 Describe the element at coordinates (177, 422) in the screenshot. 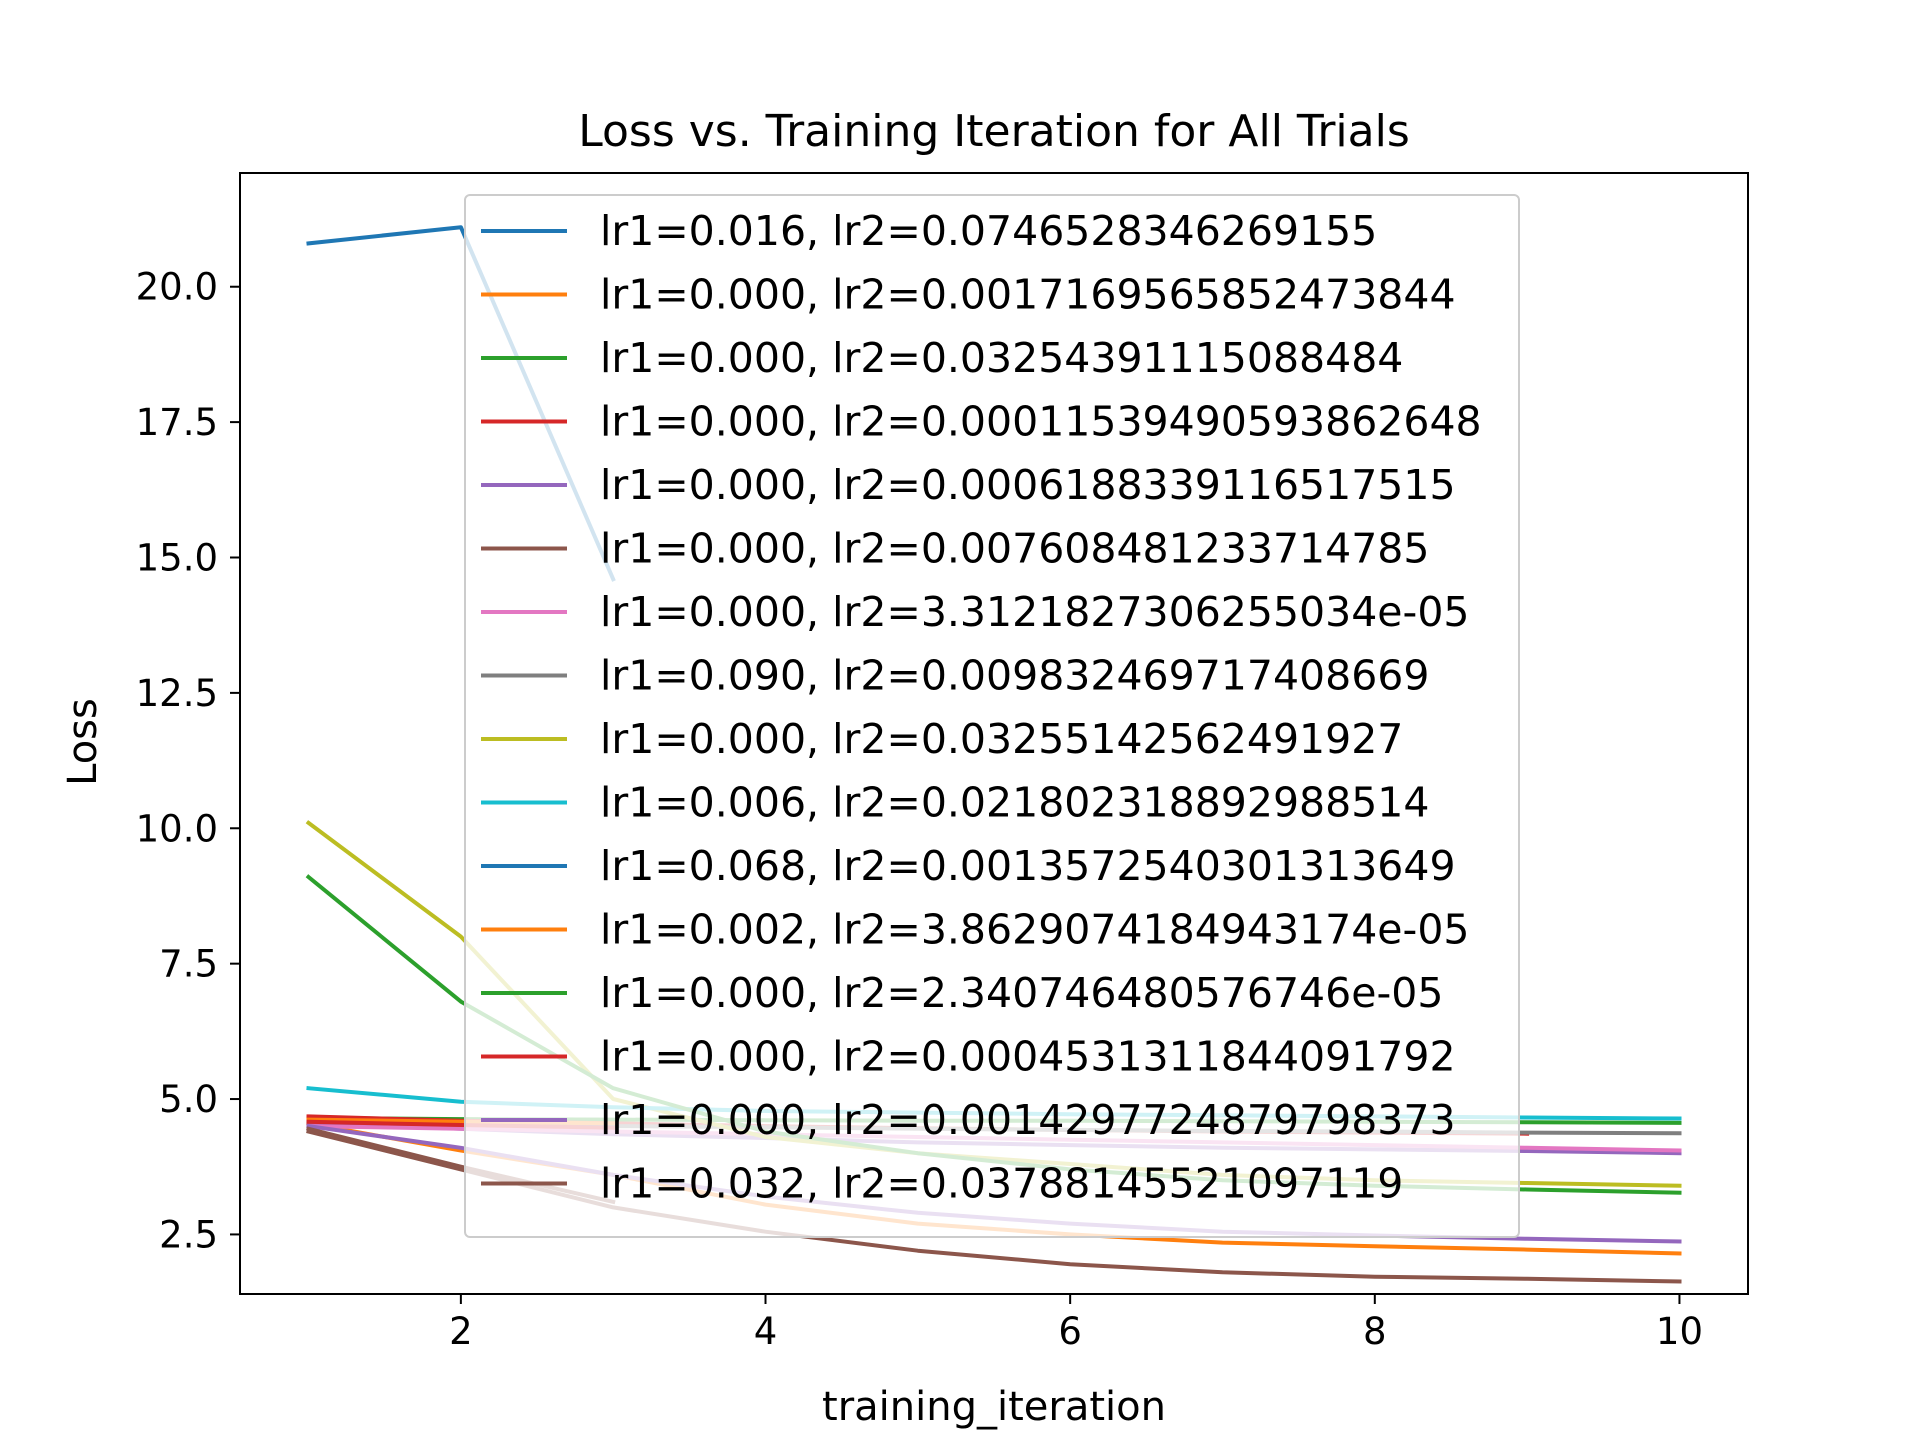

I see `y-tick-label: 17.5` at that location.